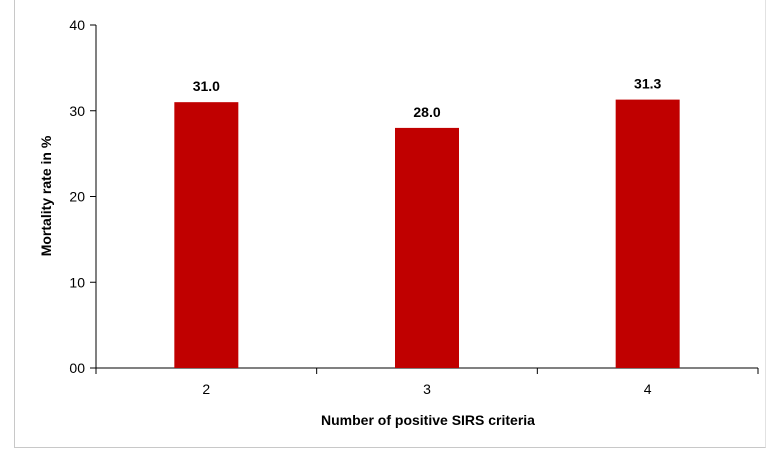 This screenshot has height=450, width=768. I want to click on y-axis: 00 10 20 30 40, so click(83, 196).